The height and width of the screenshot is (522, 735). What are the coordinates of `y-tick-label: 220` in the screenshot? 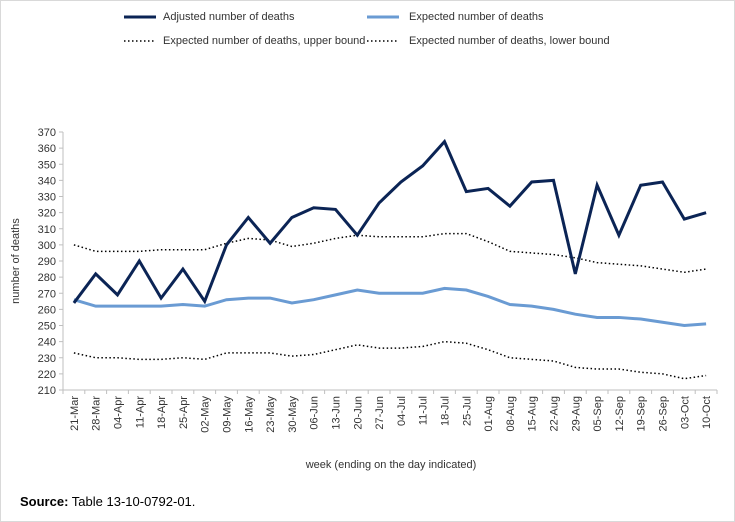 It's located at (47, 375).